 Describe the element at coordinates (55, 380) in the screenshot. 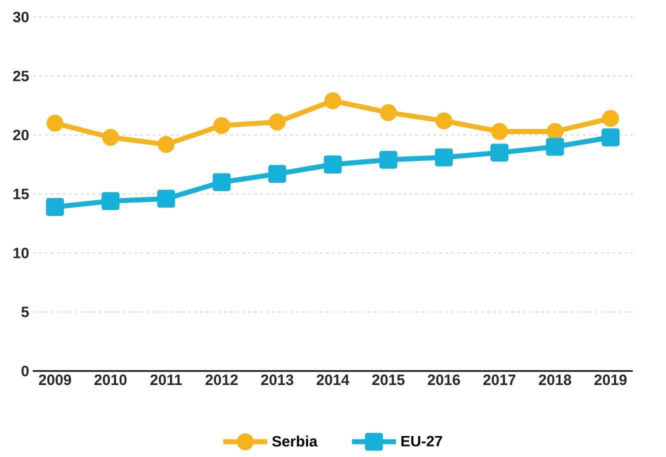

I see `x-tick-label: 2009` at that location.